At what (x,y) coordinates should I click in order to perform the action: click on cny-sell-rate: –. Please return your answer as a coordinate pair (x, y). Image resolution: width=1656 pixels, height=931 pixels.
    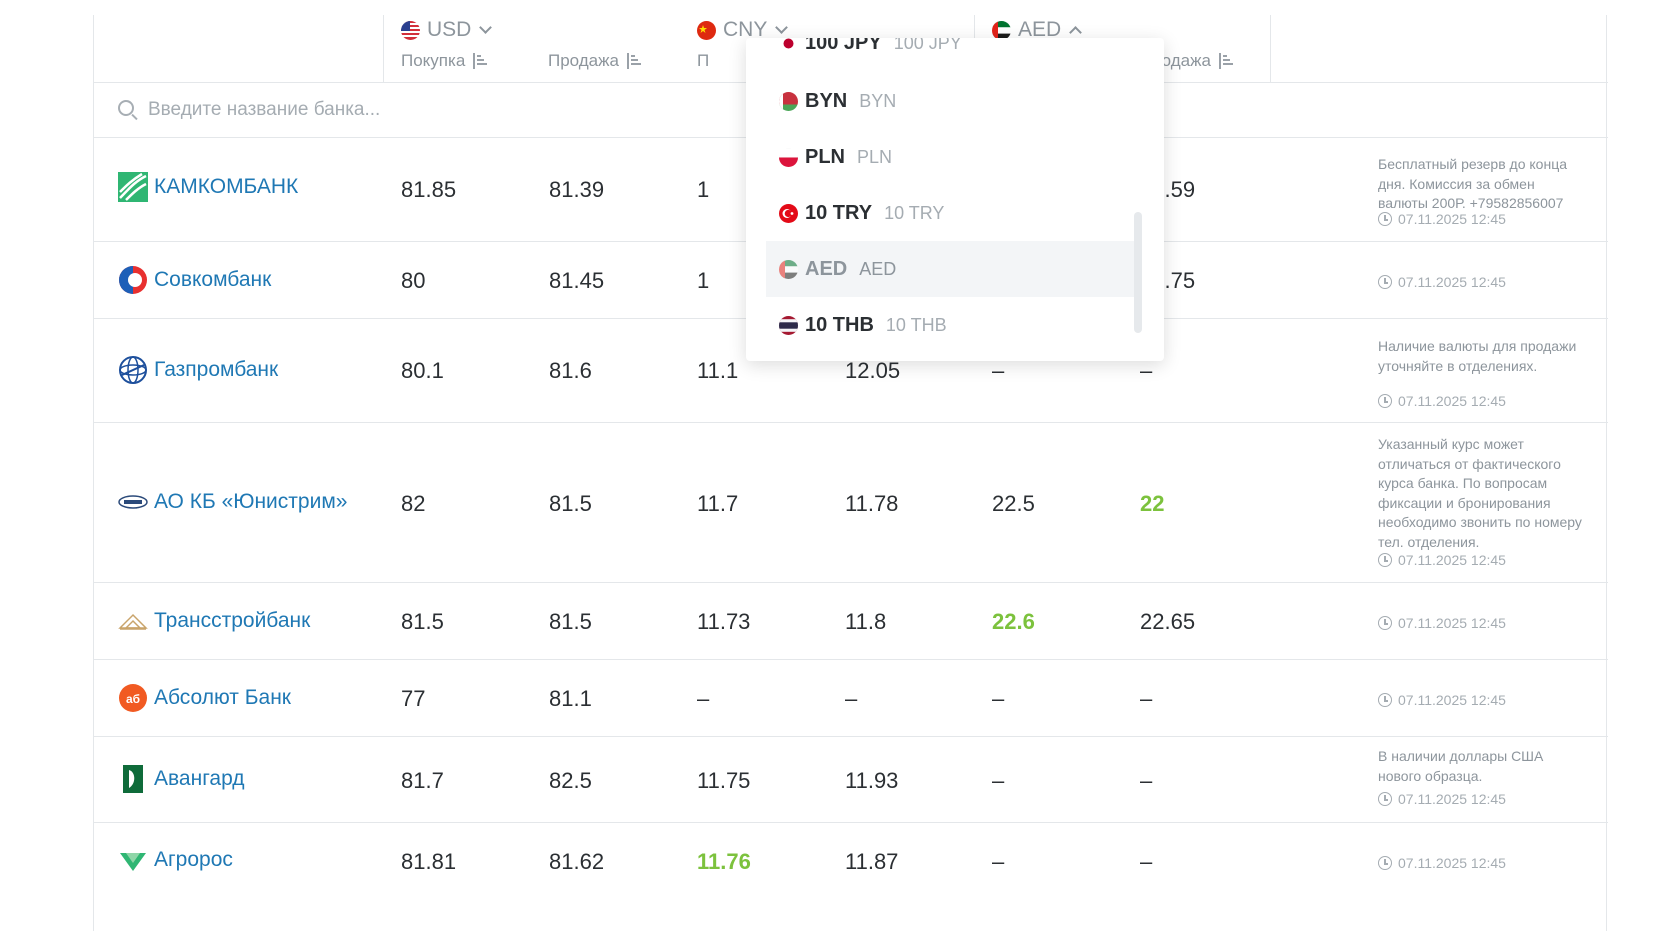
    Looking at the image, I should click on (851, 698).